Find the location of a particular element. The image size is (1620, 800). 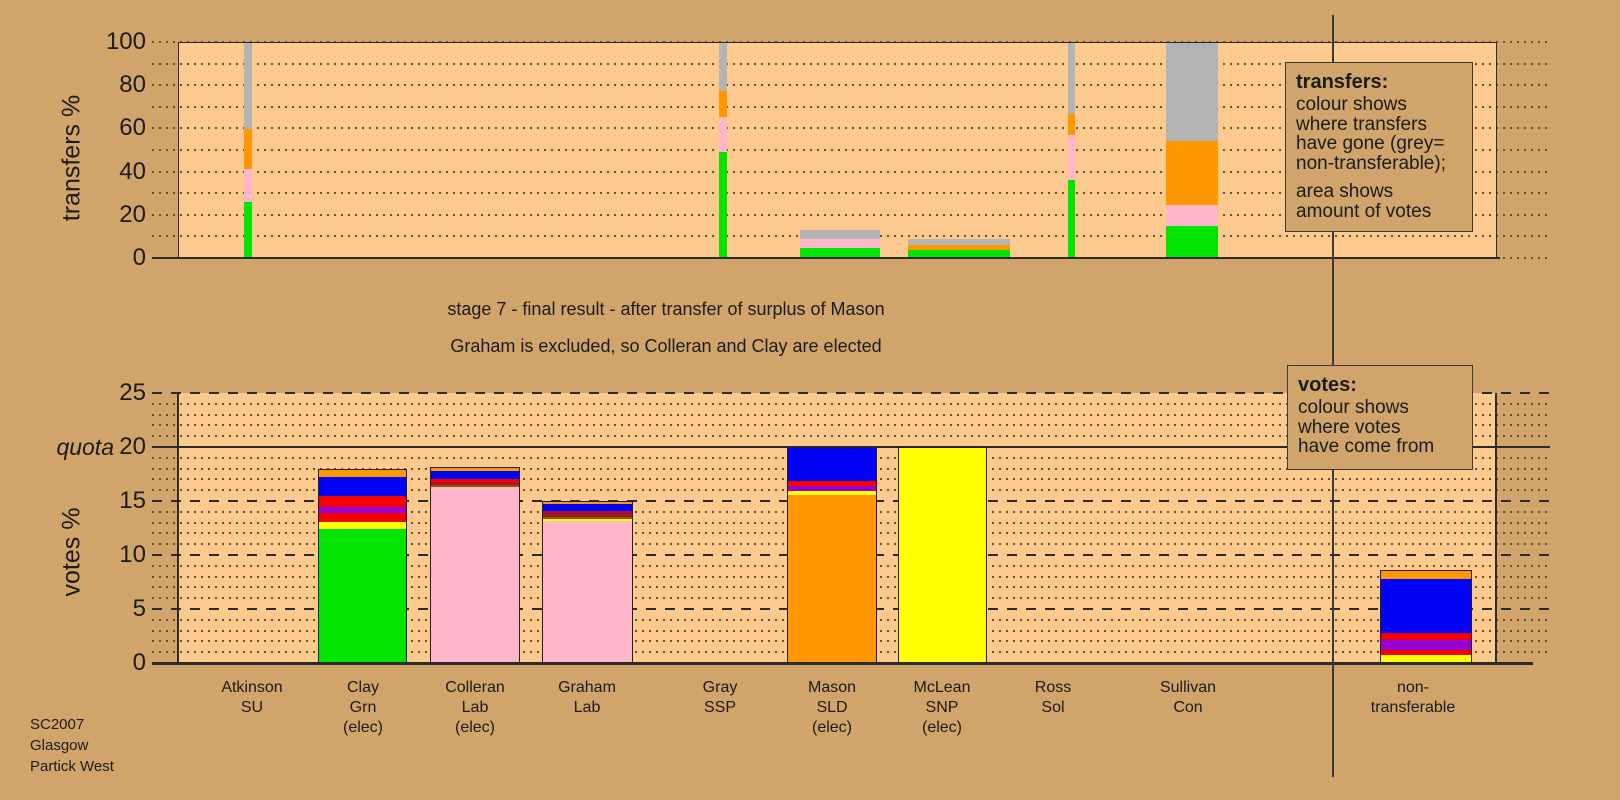

category-label: Atkinson SU is located at coordinates (251, 698).